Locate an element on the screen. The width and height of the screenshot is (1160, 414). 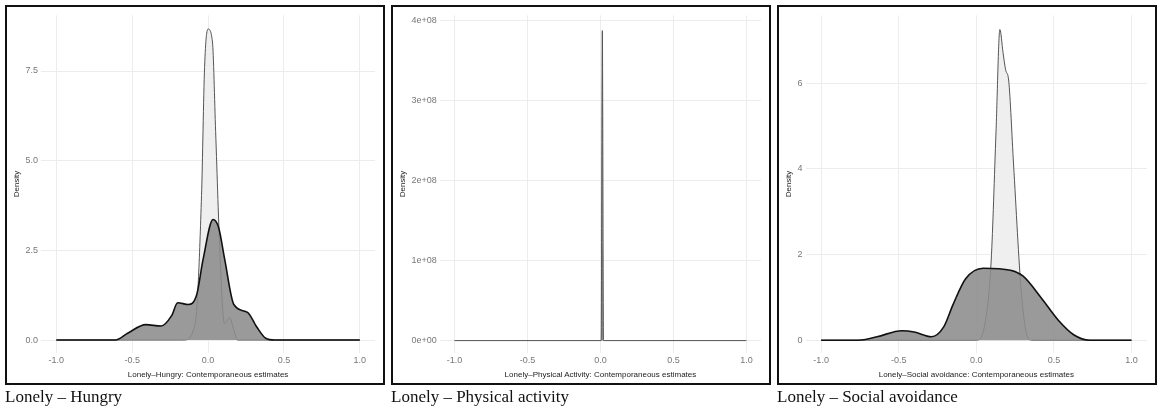
y-tick-label: 1e+08 is located at coordinates (424, 259).